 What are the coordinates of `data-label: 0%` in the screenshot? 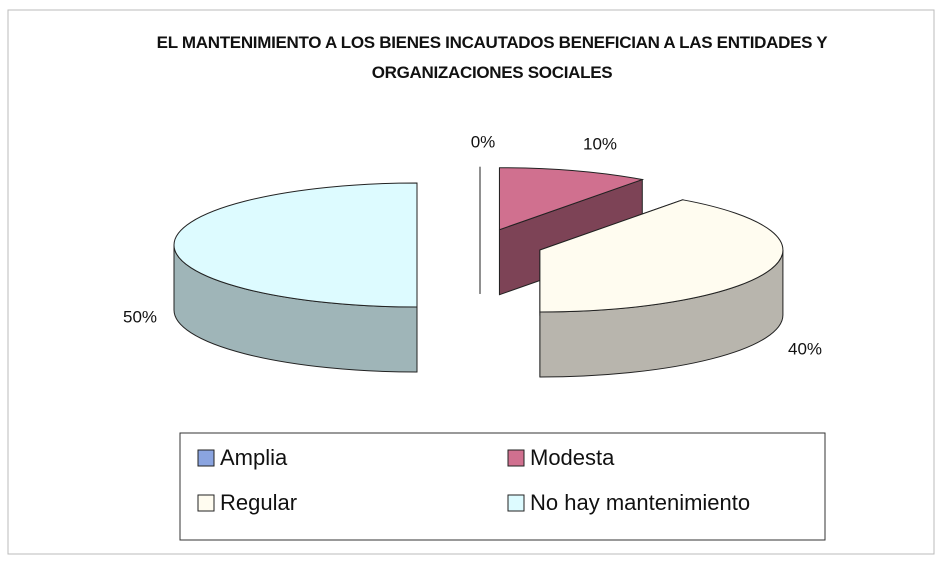 It's located at (483, 141).